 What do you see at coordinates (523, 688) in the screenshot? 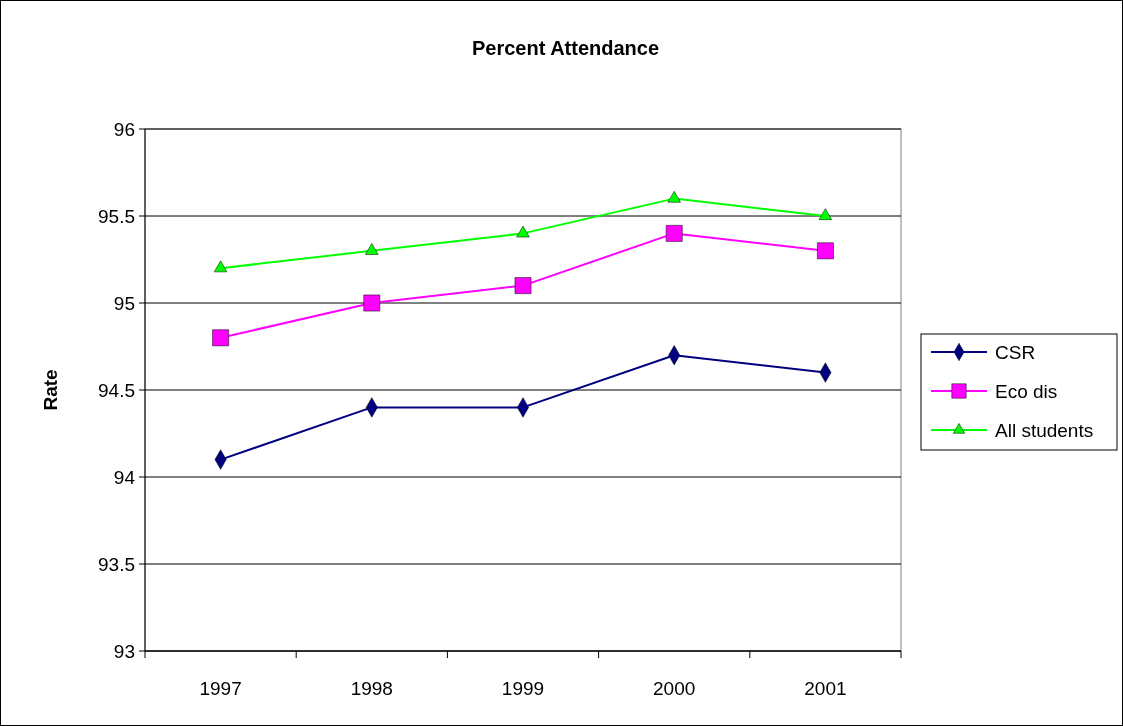
I see `x-tick-label: 1999` at bounding box center [523, 688].